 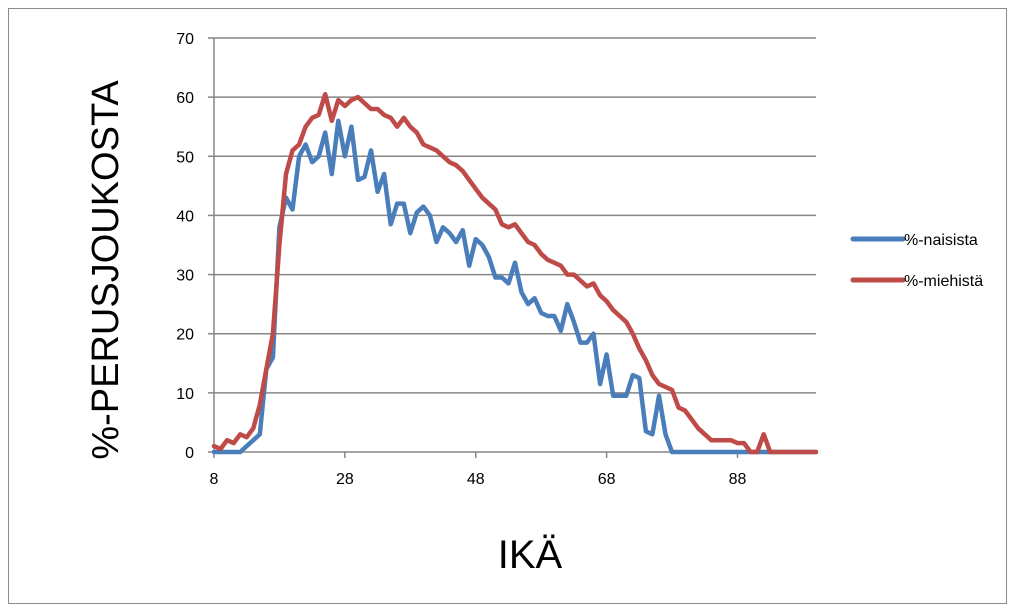 What do you see at coordinates (943, 281) in the screenshot?
I see `legend-label-miehista: %-miehistä` at bounding box center [943, 281].